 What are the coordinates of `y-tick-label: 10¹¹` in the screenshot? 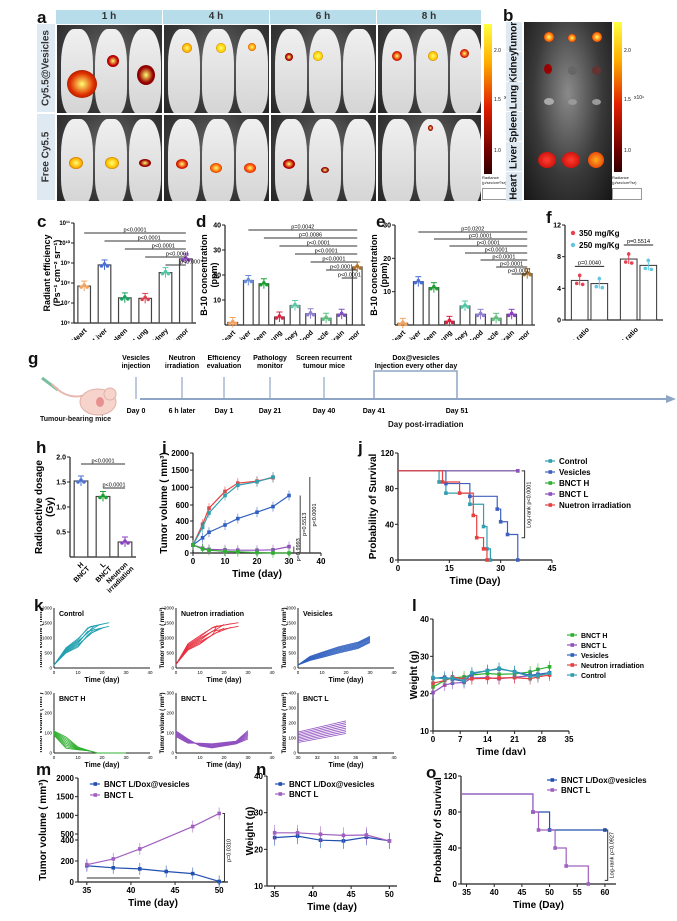 It's located at (64, 223).